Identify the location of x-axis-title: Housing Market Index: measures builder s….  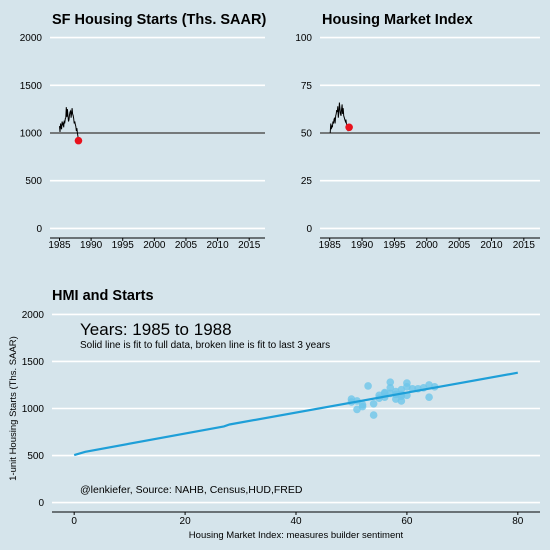
(296, 535).